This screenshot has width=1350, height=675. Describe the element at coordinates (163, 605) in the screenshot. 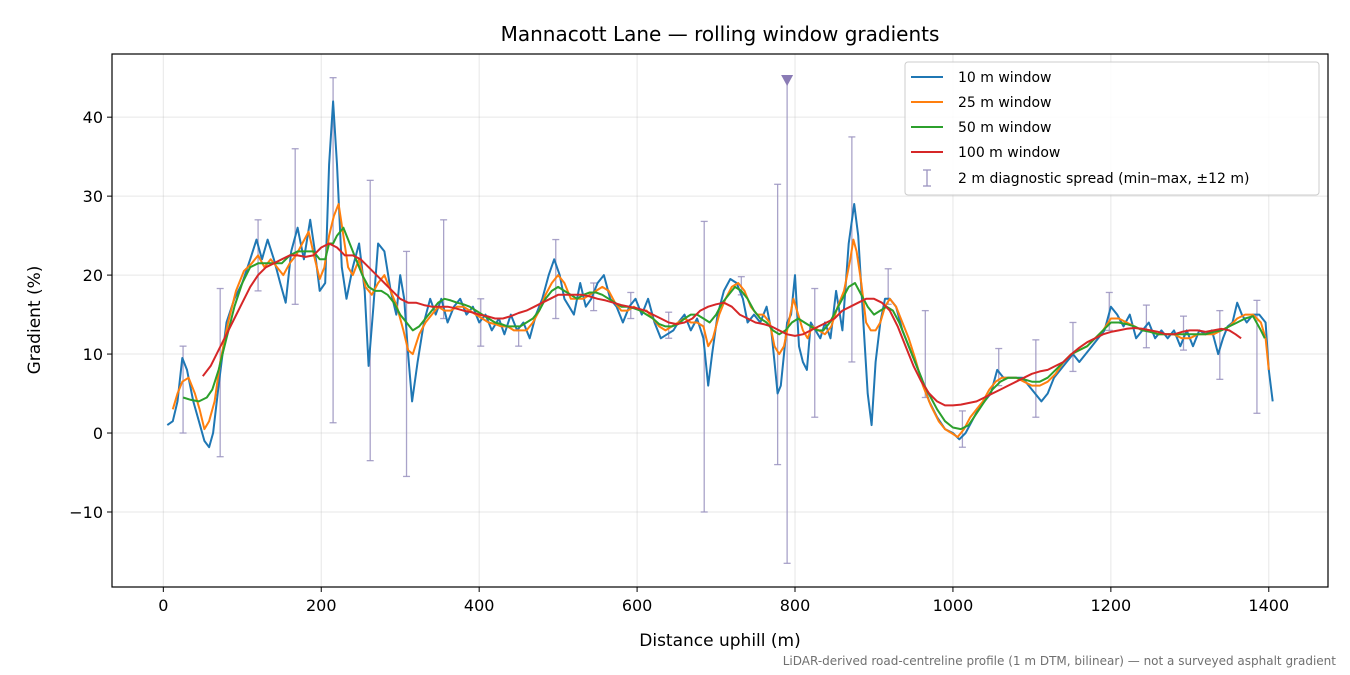

I see `x-tick-label: 0` at that location.